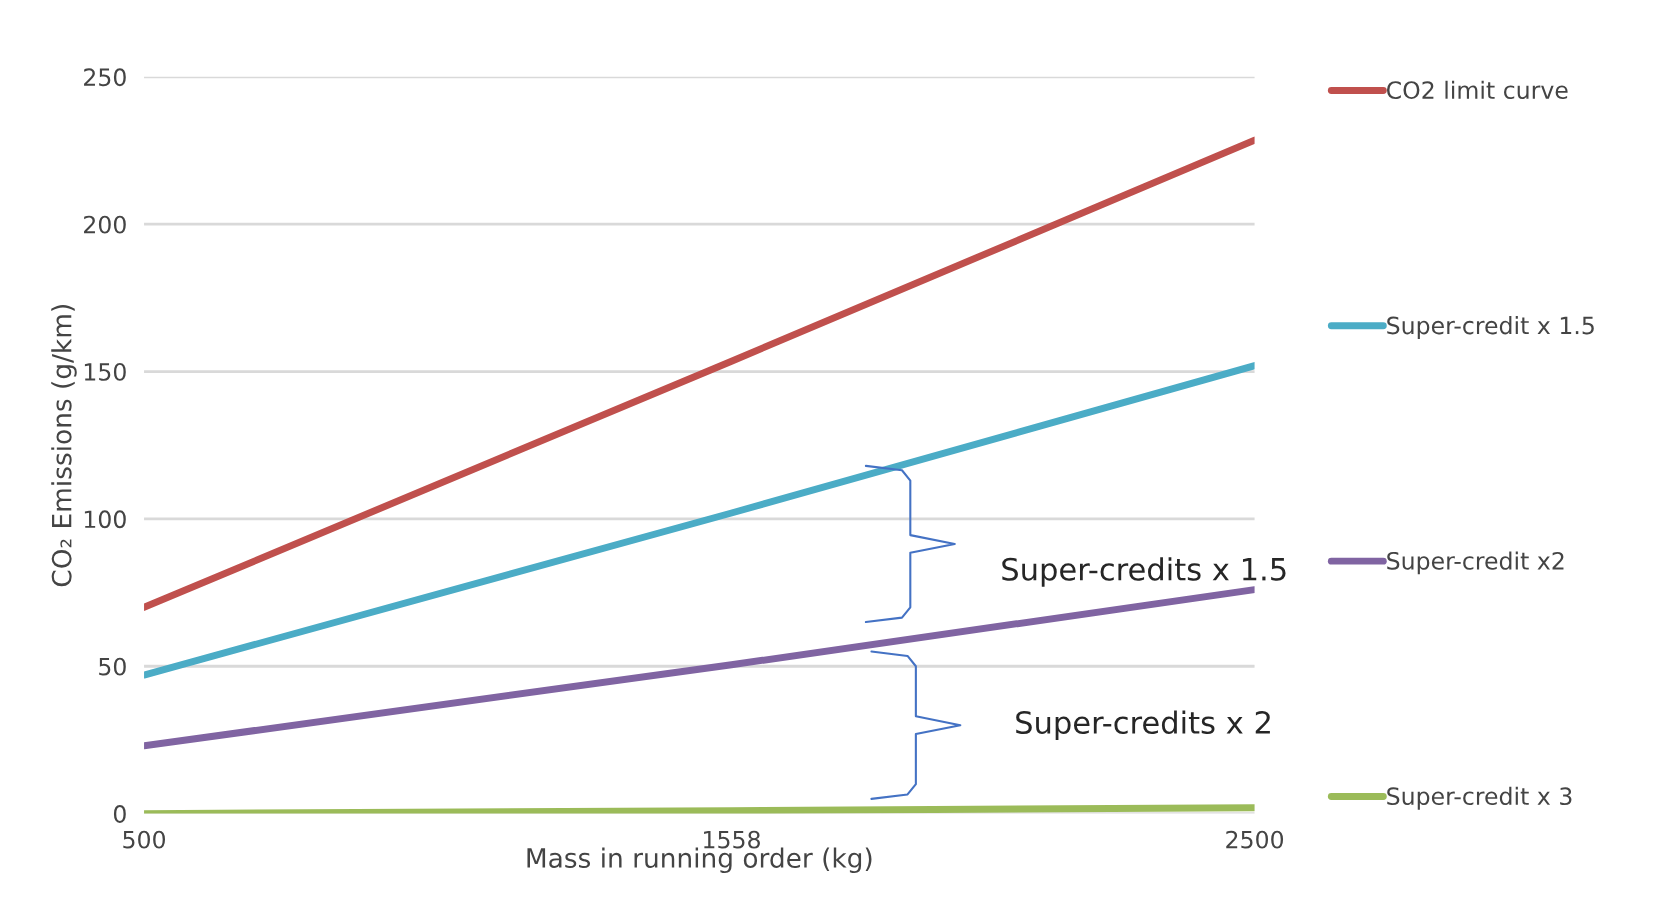 Image resolution: width=1675 pixels, height=904 pixels. What do you see at coordinates (1479, 798) in the screenshot?
I see `legend-label: Super-credit x 3` at bounding box center [1479, 798].